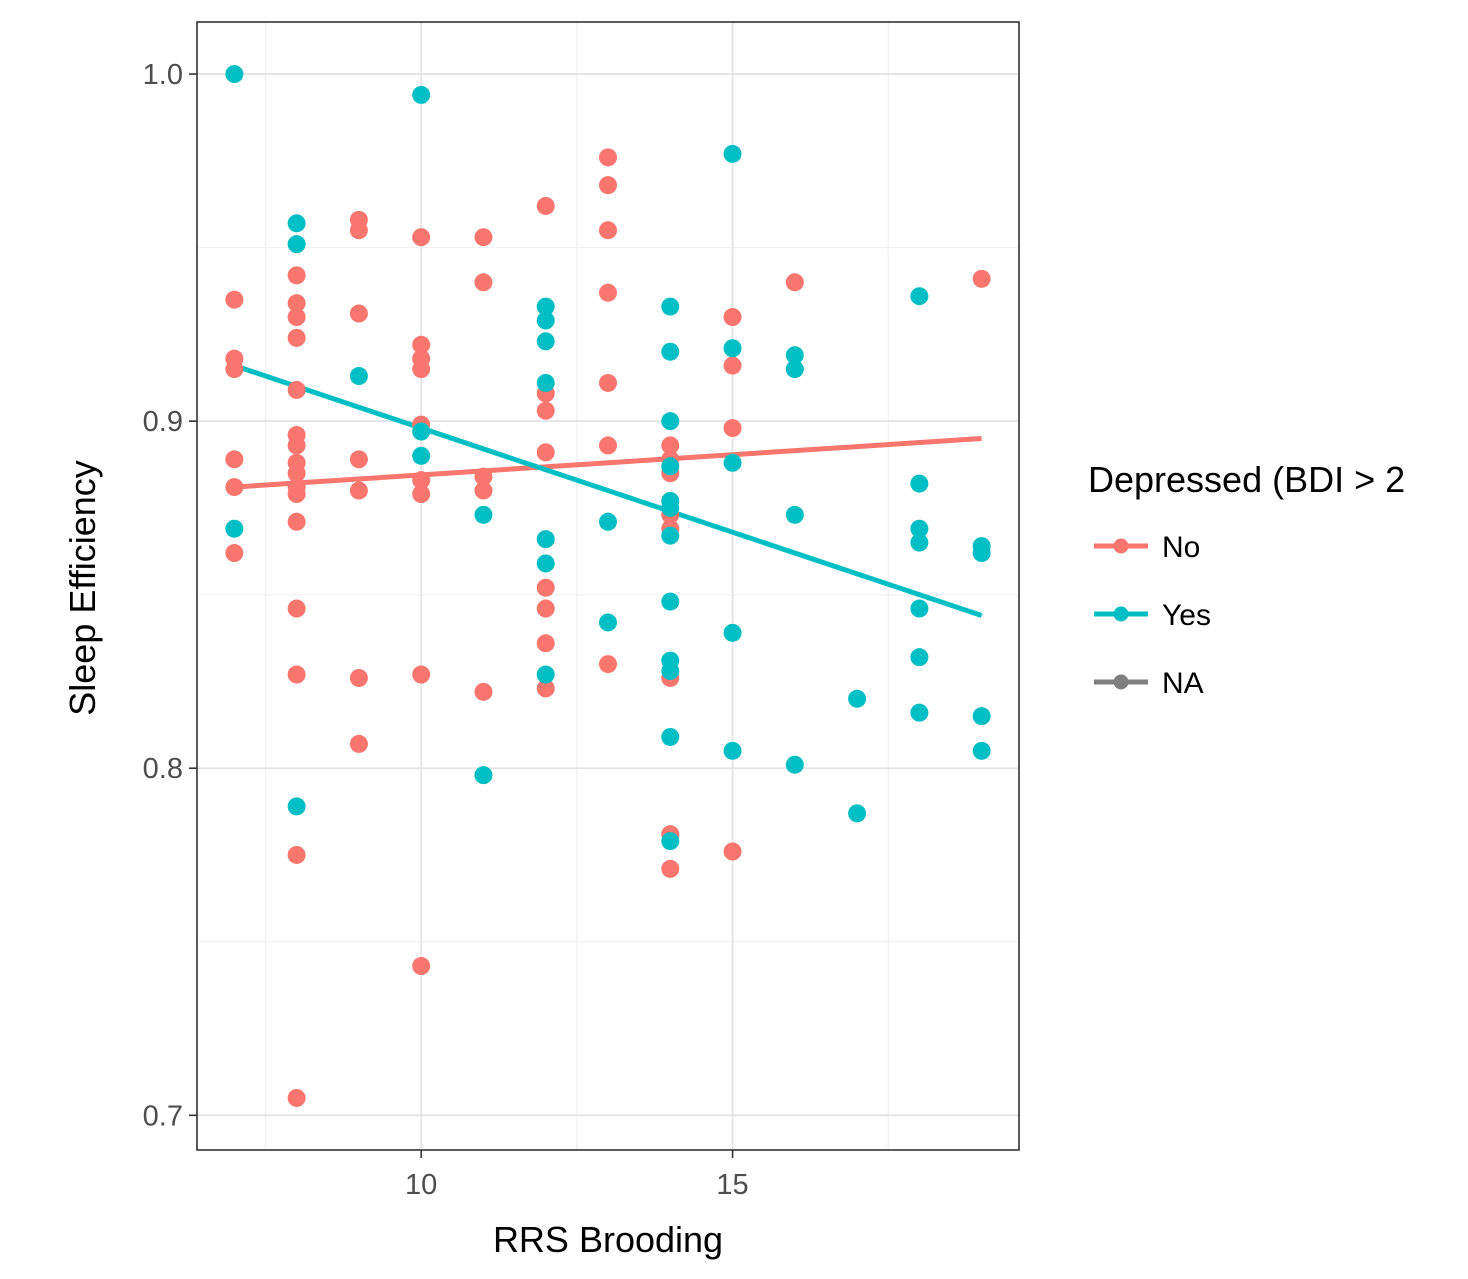  What do you see at coordinates (1246, 579) in the screenshot?
I see `legend: Depressed (BDI > 2 No Yes NA` at bounding box center [1246, 579].